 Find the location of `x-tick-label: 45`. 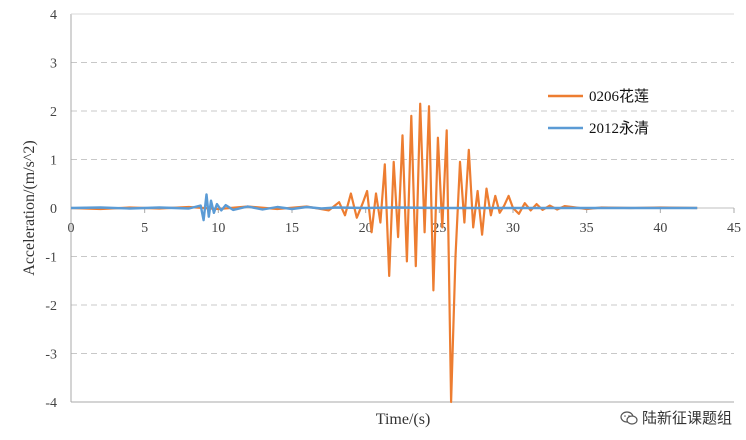

x-tick-label: 45 is located at coordinates (734, 228).